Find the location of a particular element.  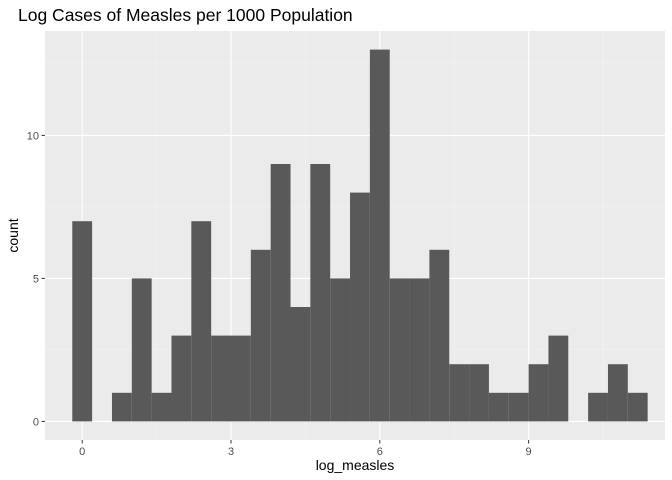

y-axis: 0 5 10 is located at coordinates (36, 279).